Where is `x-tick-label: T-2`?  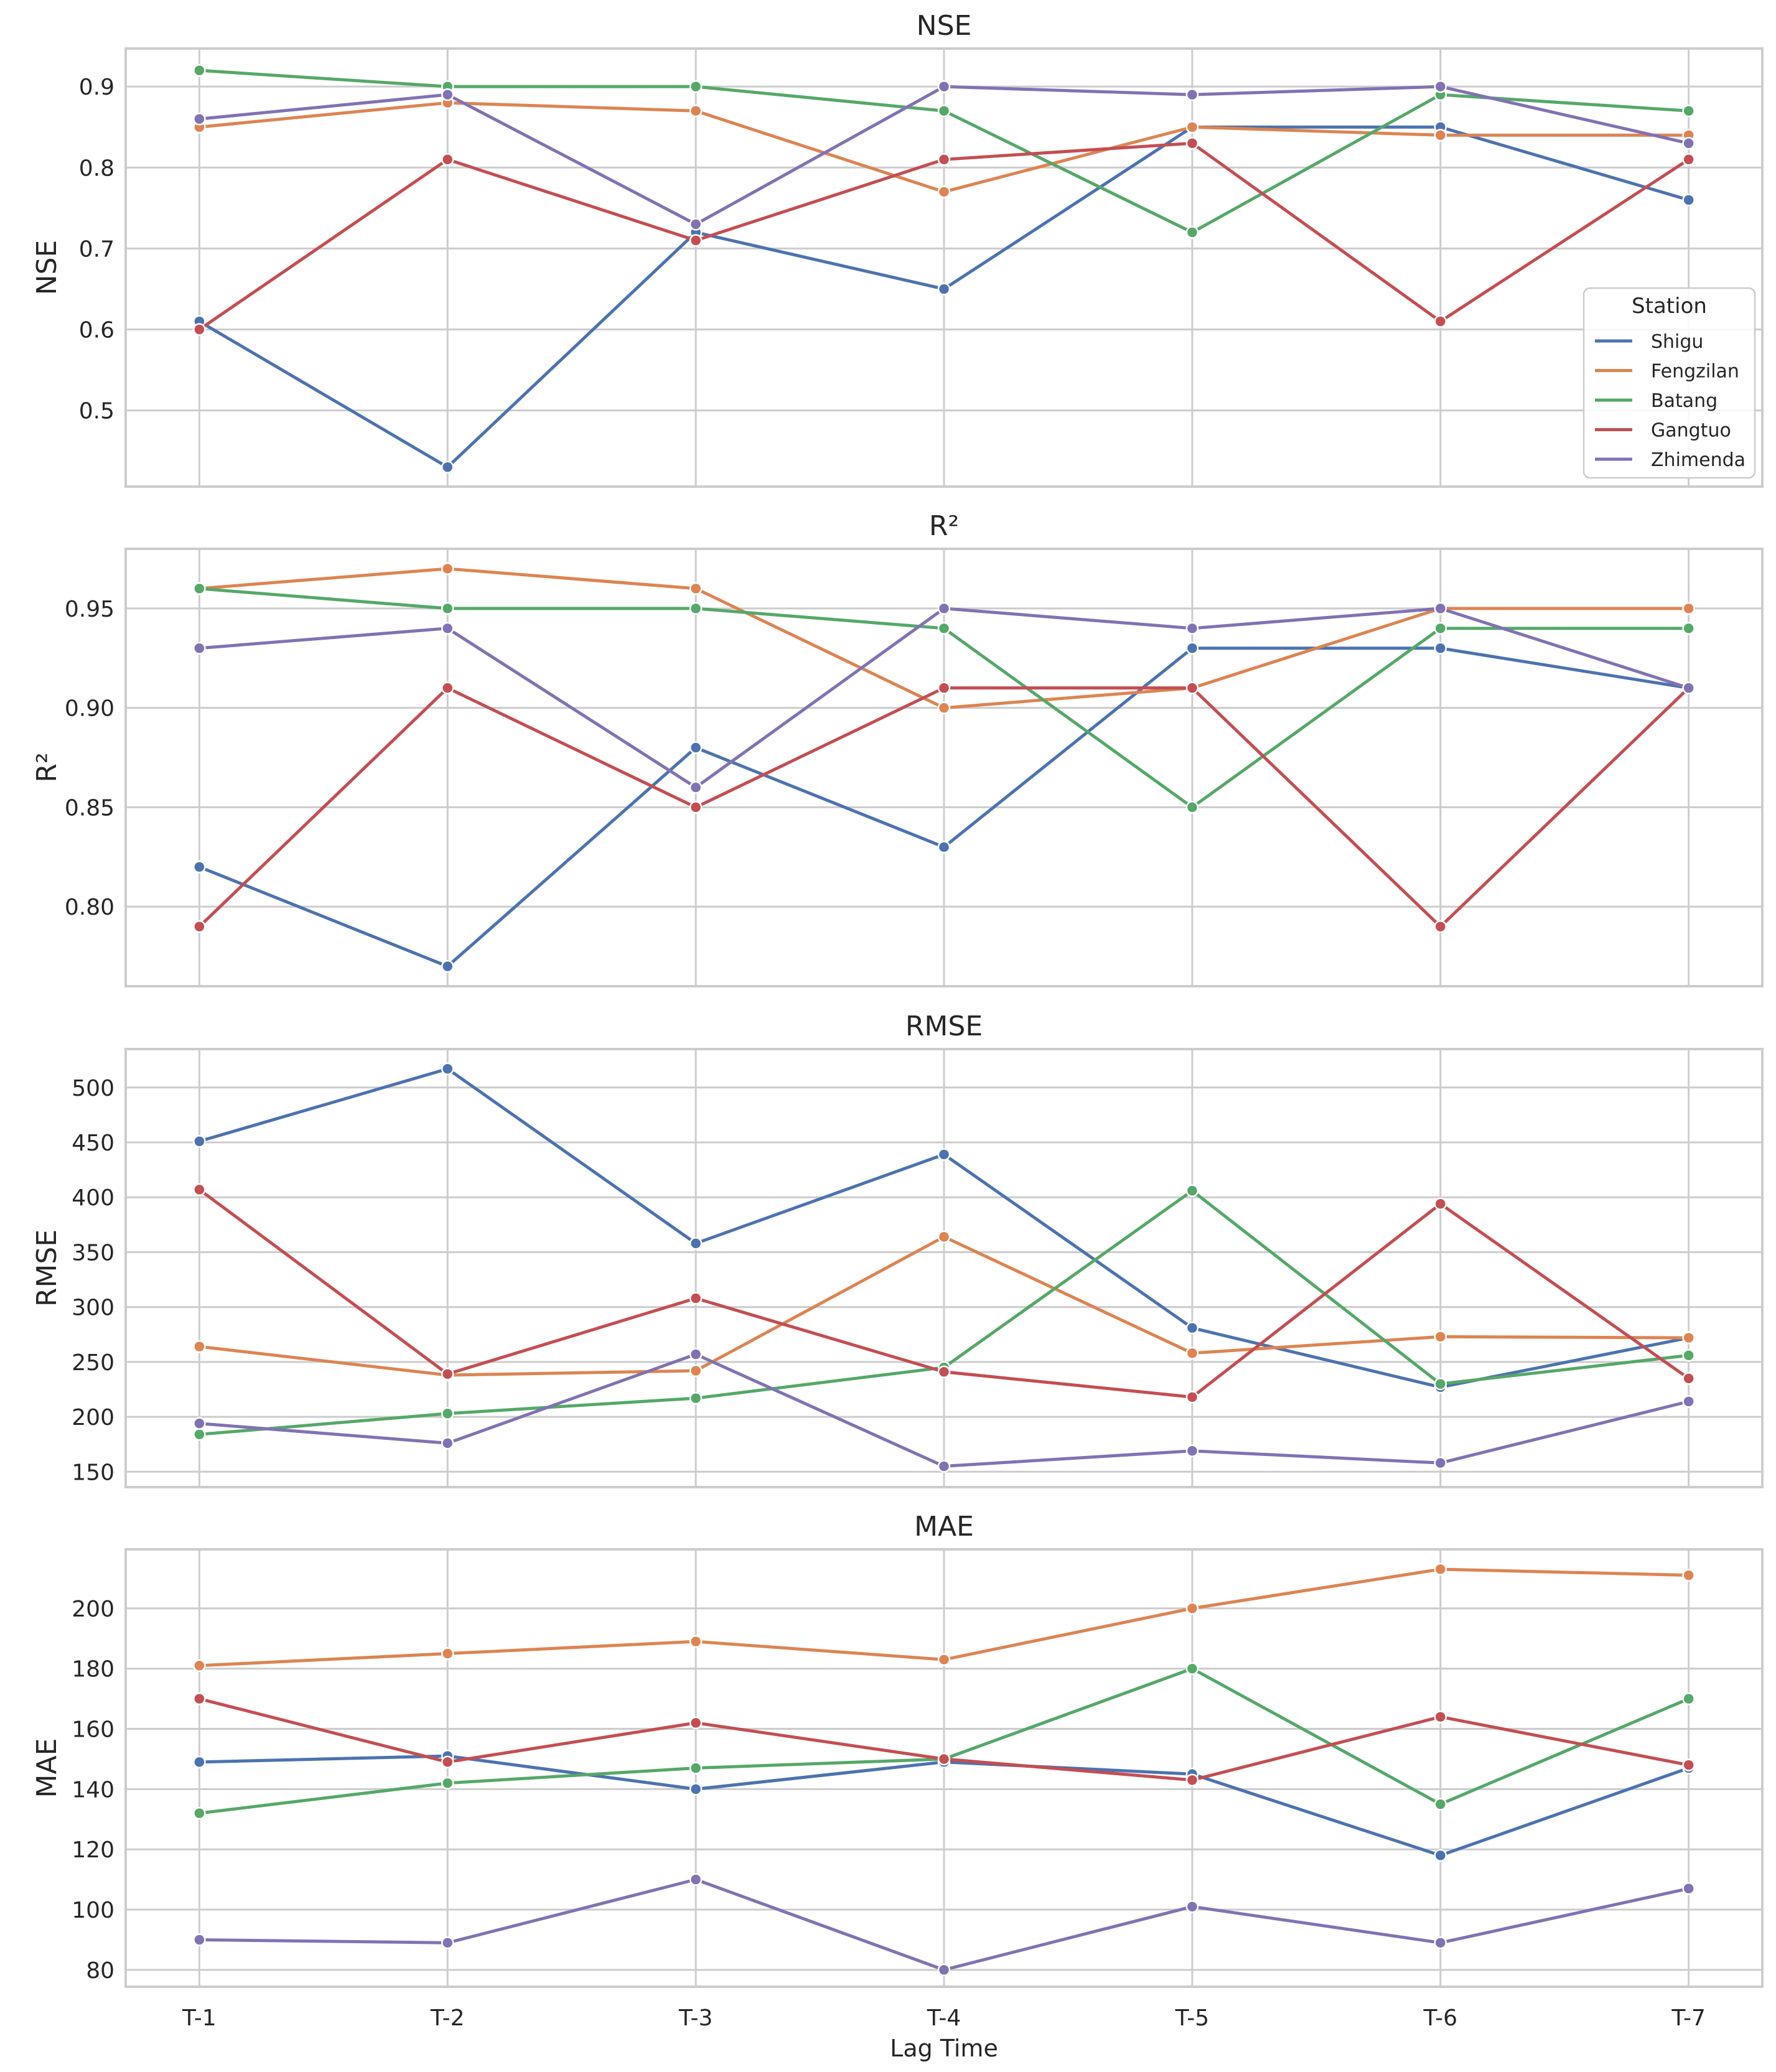 x-tick-label: T-2 is located at coordinates (447, 2018).